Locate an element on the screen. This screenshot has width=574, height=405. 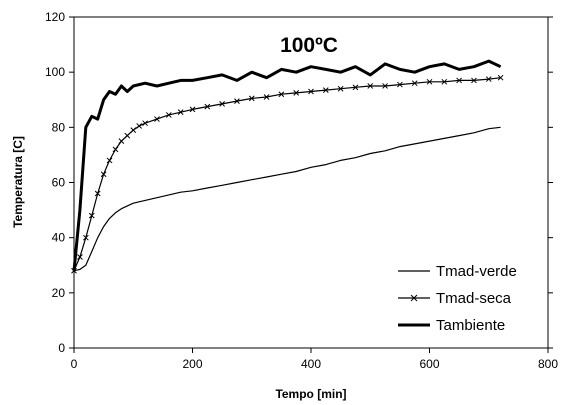
y-tick-label: 60 is located at coordinates (59, 183).